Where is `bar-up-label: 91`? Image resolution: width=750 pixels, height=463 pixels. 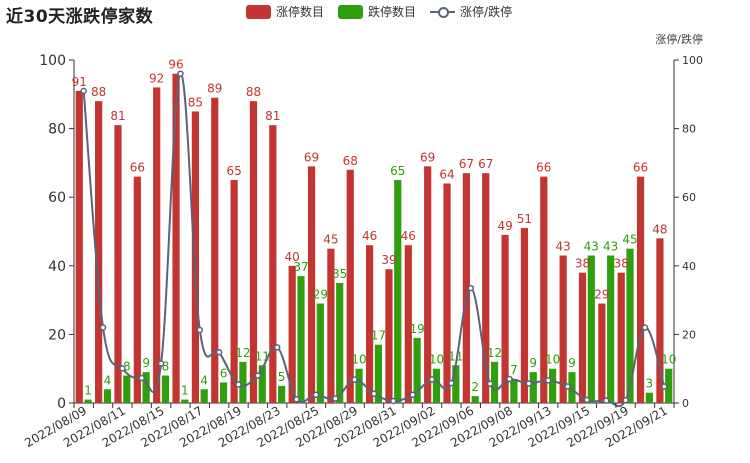
bar-up-label: 91 is located at coordinates (79, 82).